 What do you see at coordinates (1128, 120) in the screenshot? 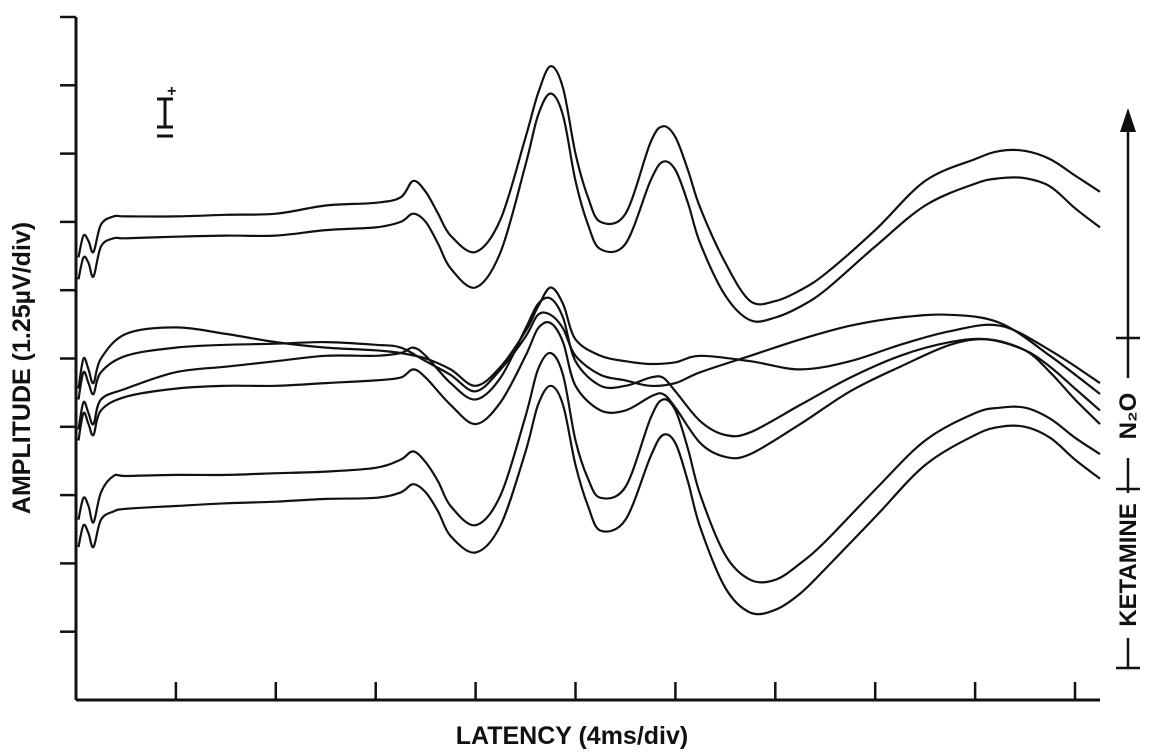
I see `arrow-up-icon` at bounding box center [1128, 120].